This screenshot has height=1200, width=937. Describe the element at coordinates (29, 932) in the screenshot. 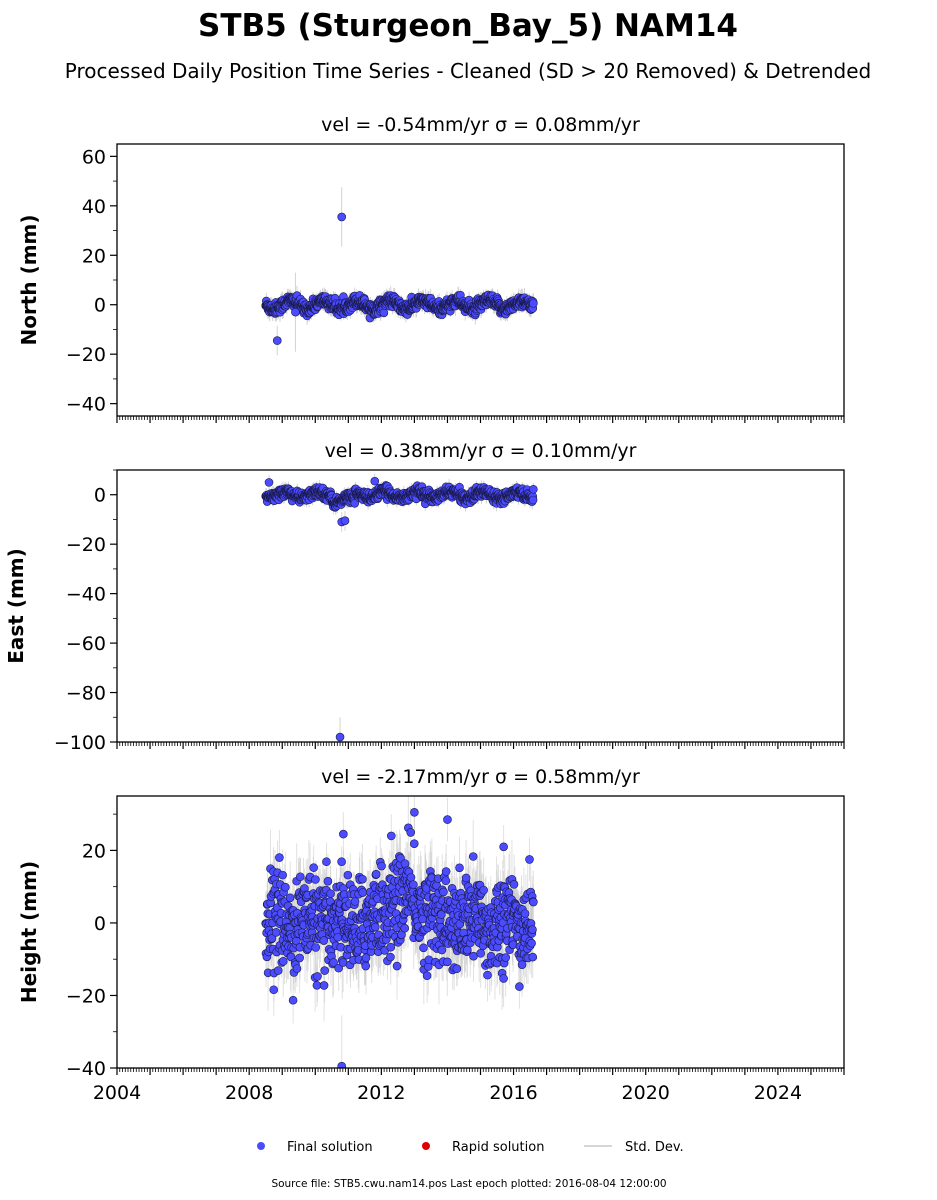

I see `y-axis-label: Height (mm)` at that location.